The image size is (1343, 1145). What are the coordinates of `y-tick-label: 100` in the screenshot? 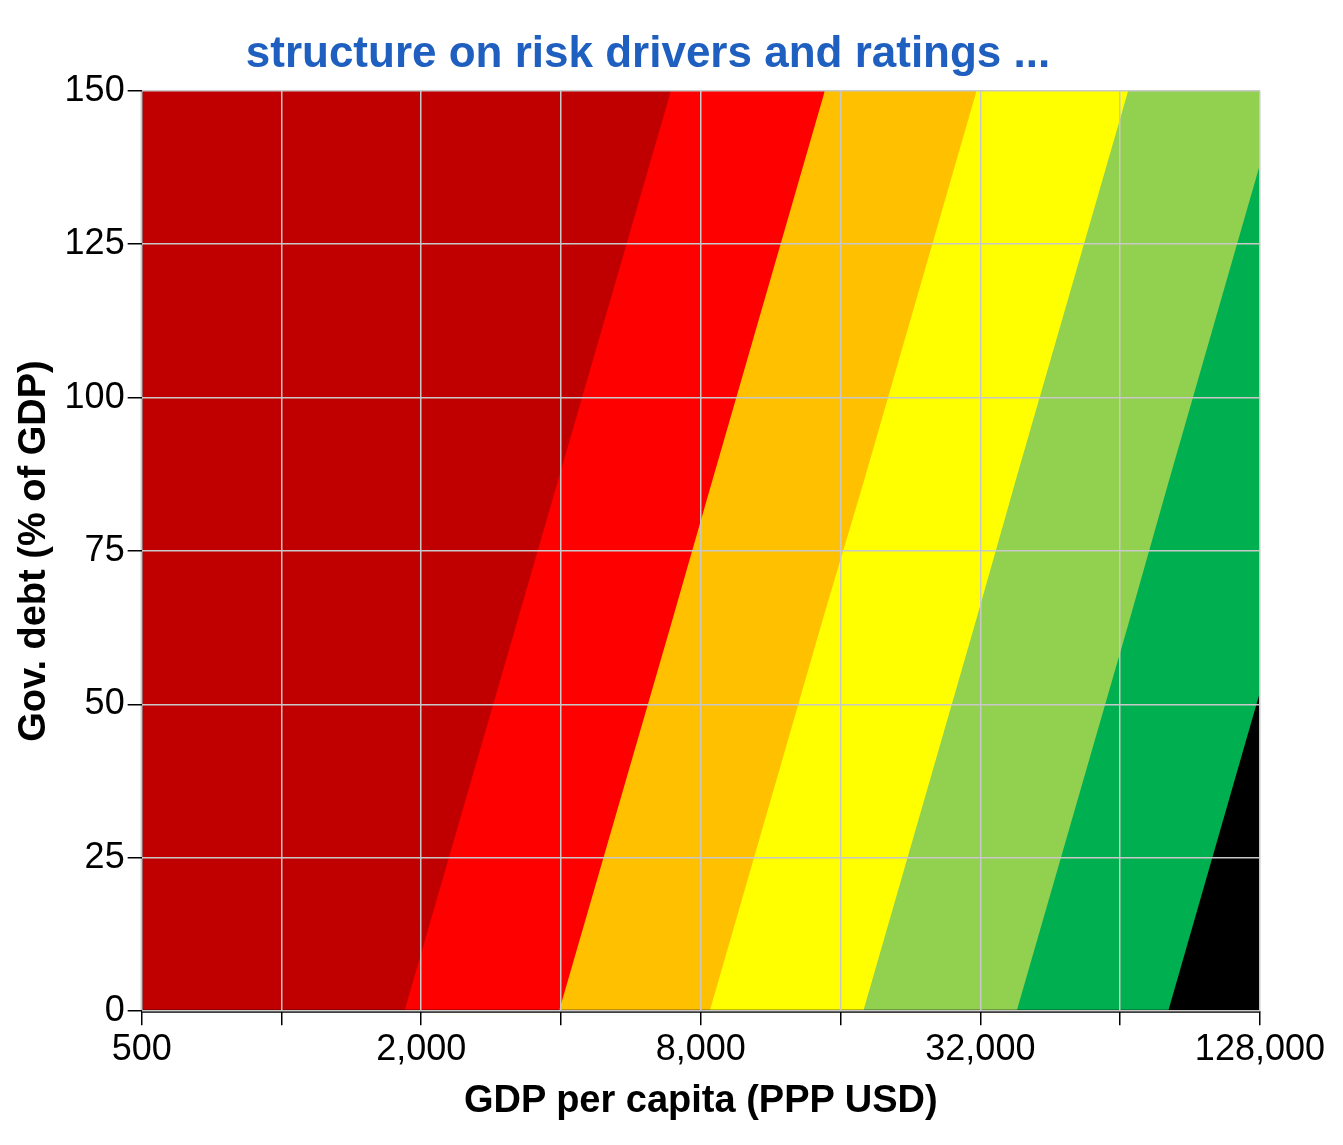 It's located at (94, 395).